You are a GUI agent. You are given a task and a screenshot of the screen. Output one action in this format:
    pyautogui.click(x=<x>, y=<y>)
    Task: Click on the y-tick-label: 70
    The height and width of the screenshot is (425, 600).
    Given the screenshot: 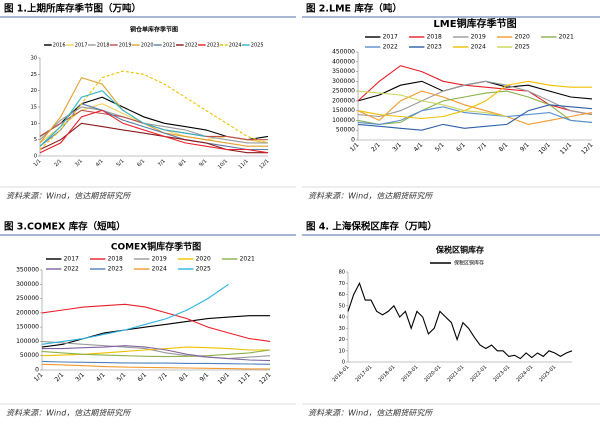 What is the action you would take?
    pyautogui.click(x=342, y=284)
    